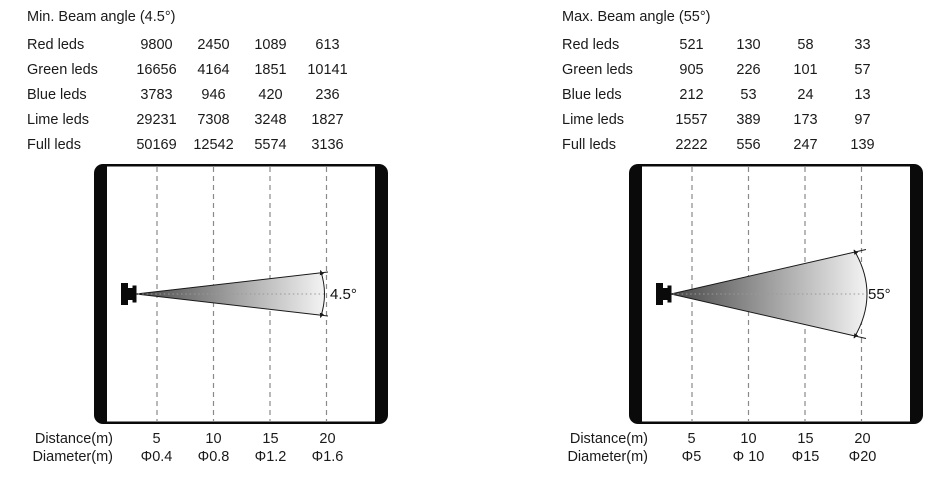  I want to click on led-table-row: Blue leds 3783 946 420 236, so click(192, 95).